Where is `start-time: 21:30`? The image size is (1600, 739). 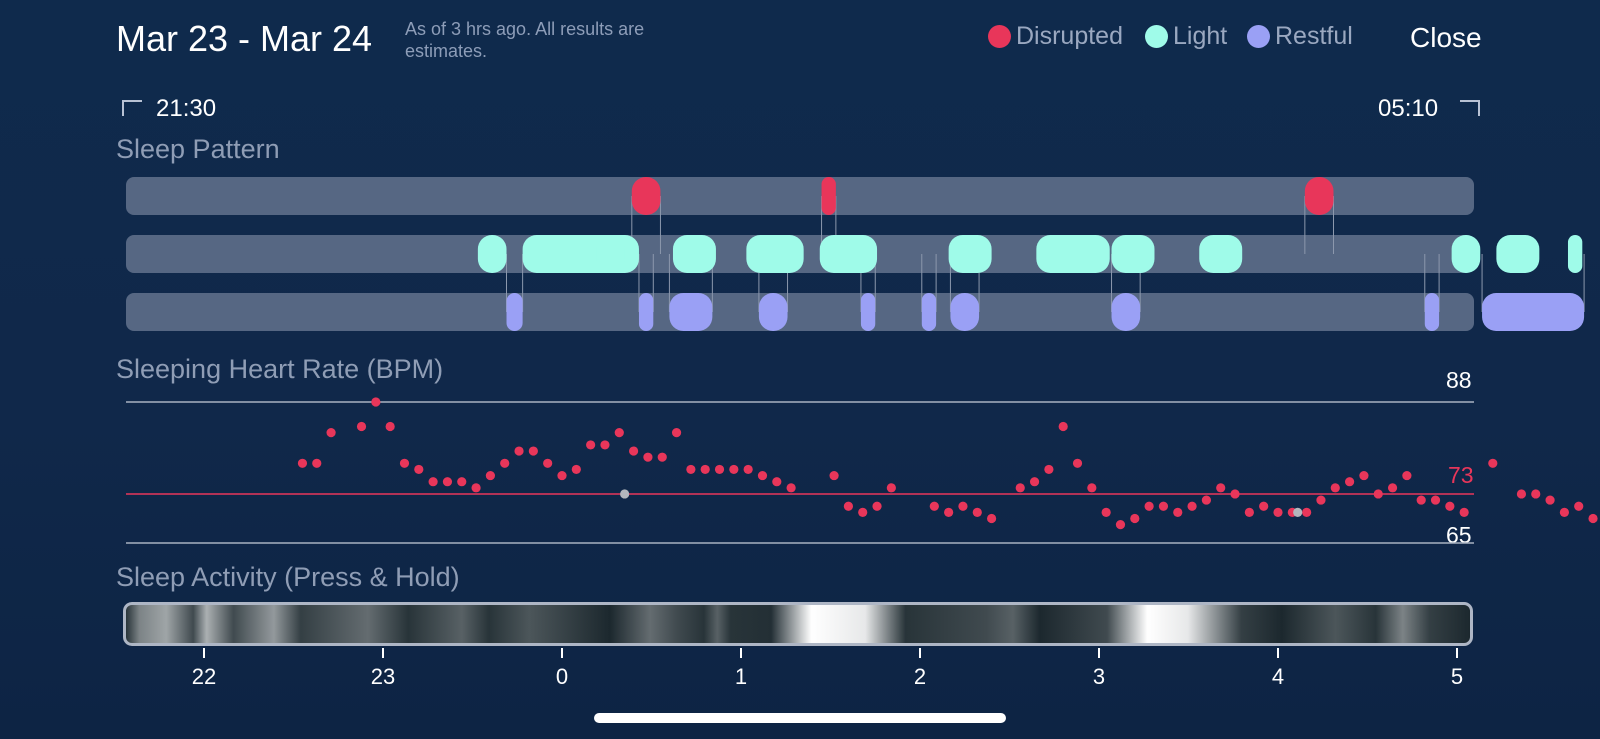
start-time: 21:30 is located at coordinates (186, 108).